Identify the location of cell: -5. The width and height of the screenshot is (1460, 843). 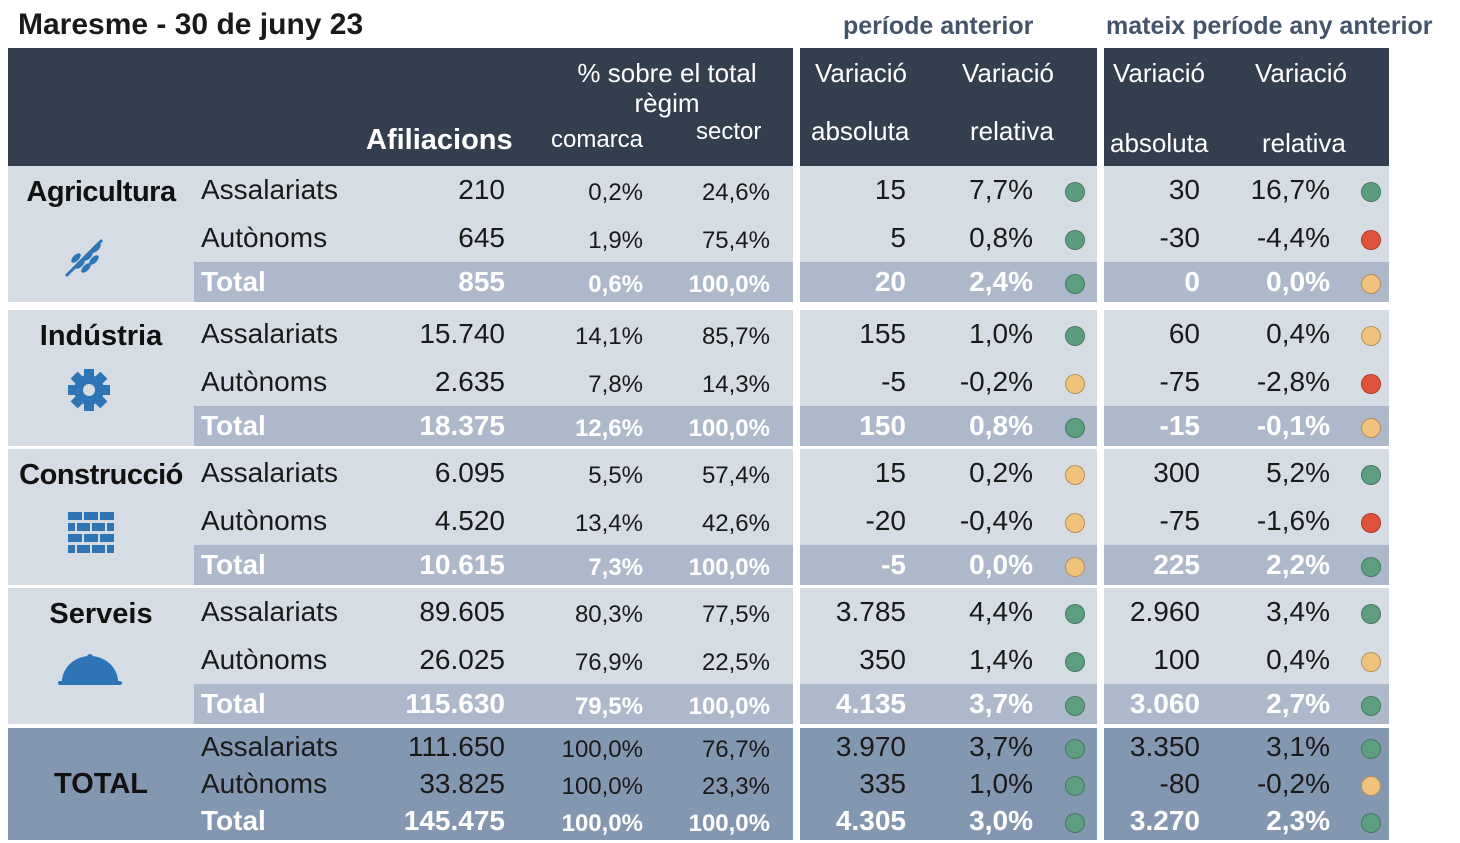
(893, 381).